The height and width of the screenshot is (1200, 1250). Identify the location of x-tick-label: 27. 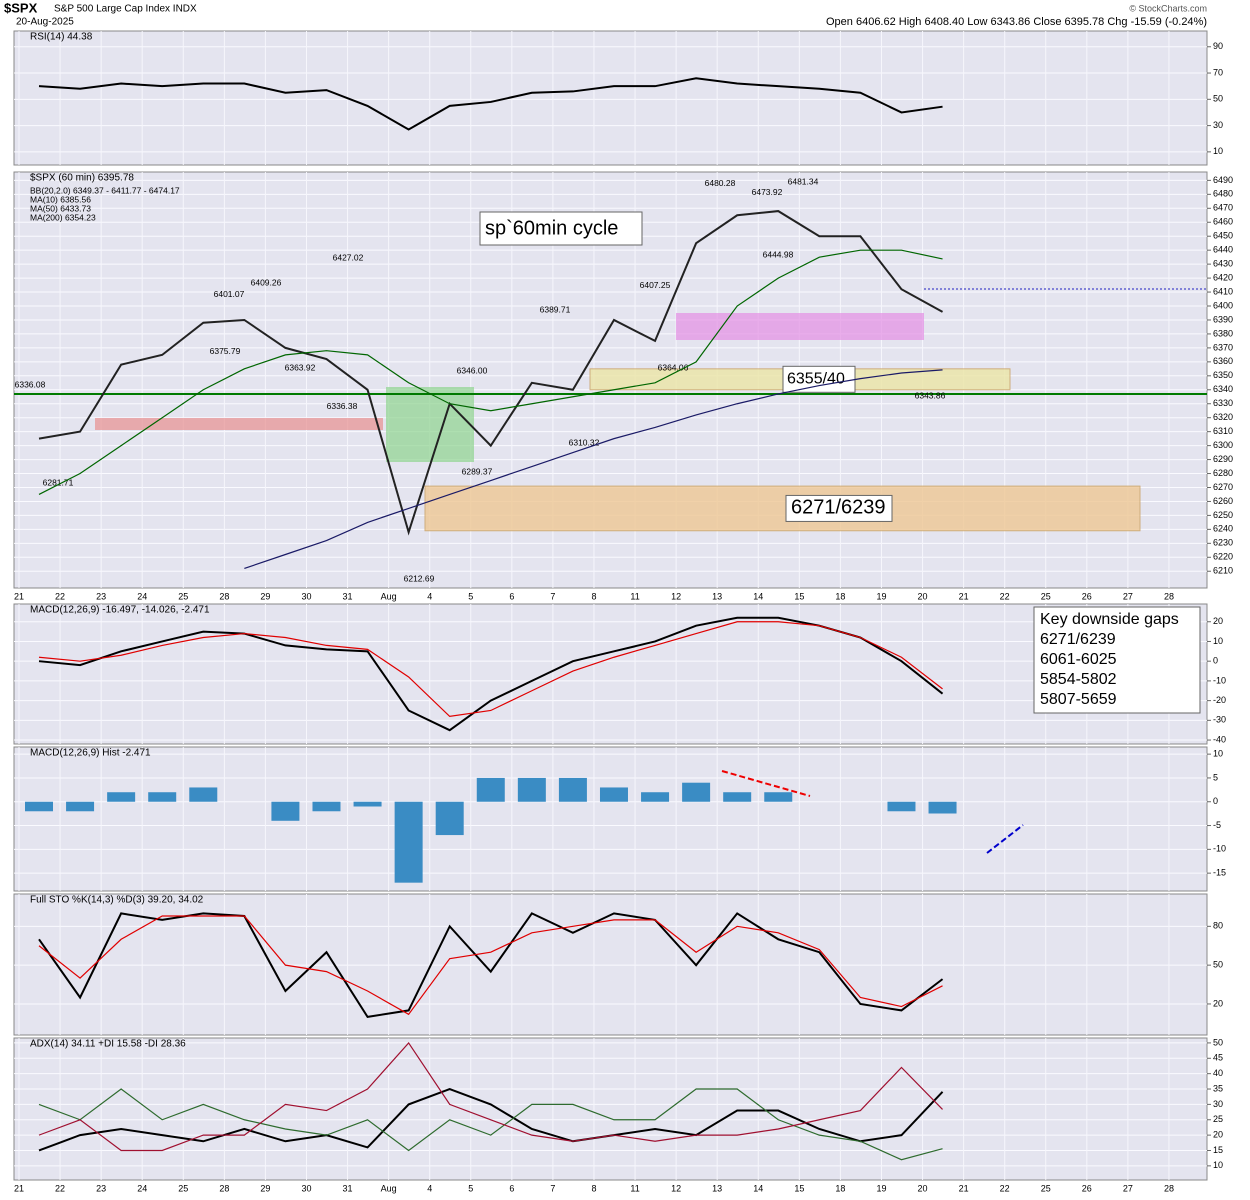
(1128, 596).